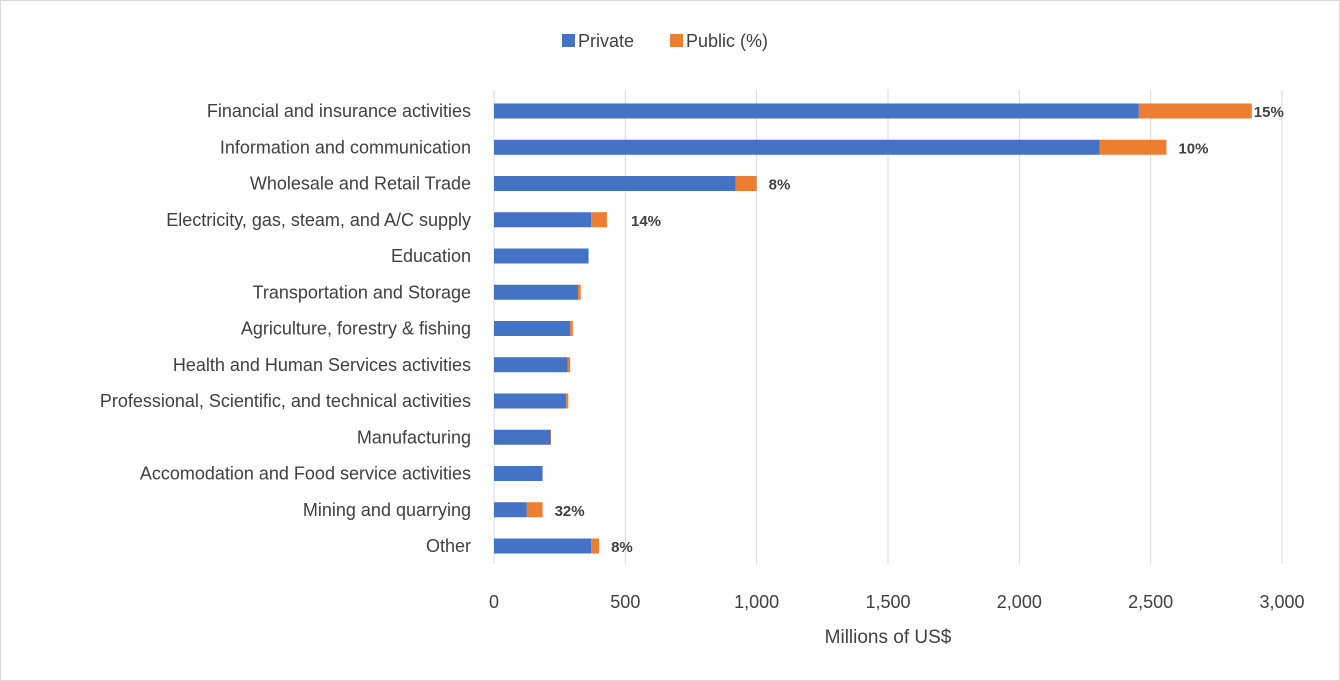 The width and height of the screenshot is (1340, 681). Describe the element at coordinates (646, 221) in the screenshot. I see `data-label: 14%` at that location.